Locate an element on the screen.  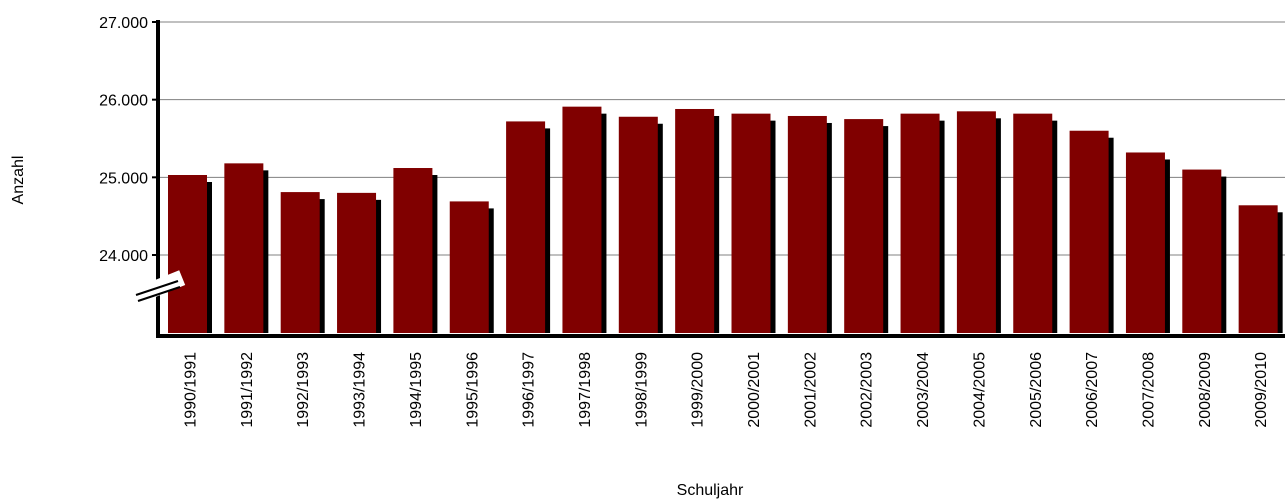
y-tick-label: 24.000 is located at coordinates (123, 256).